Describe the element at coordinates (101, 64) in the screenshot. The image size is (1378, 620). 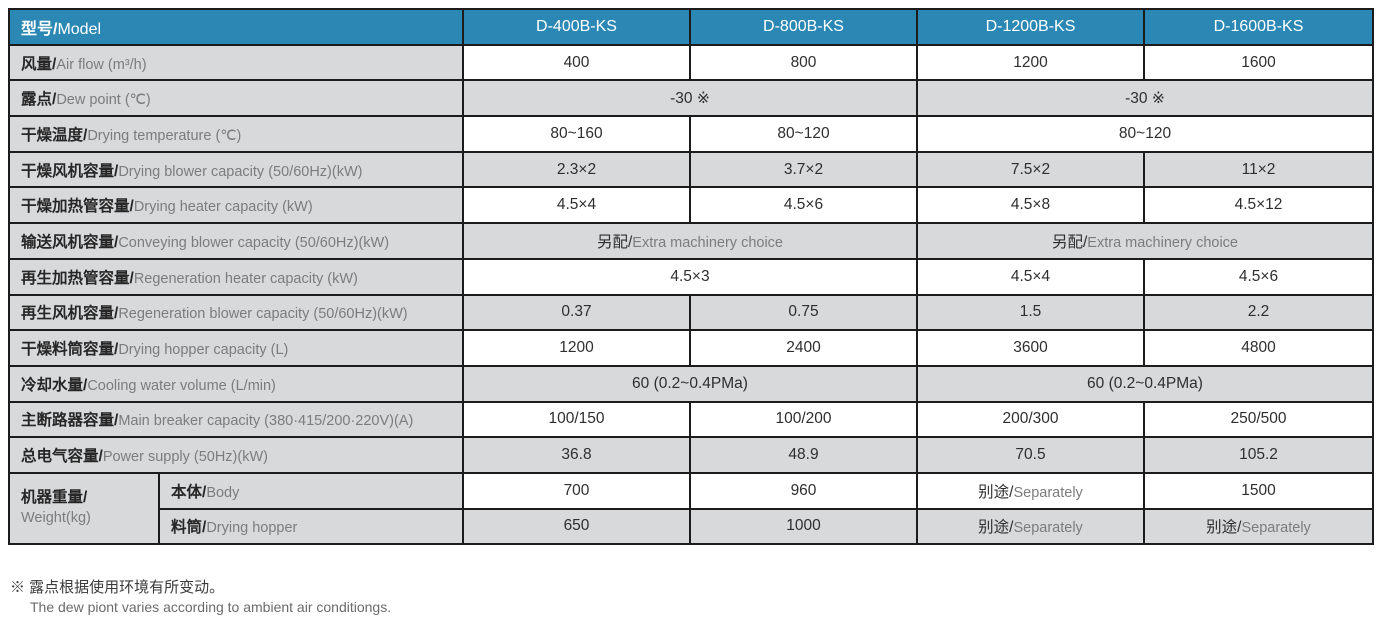
I see `label-en: Air flow (m³/h)` at that location.